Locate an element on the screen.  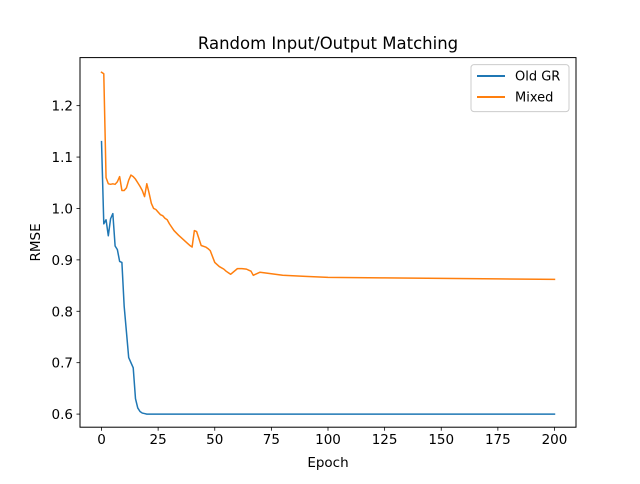
y-tick-label: 0.7 is located at coordinates (62, 364).